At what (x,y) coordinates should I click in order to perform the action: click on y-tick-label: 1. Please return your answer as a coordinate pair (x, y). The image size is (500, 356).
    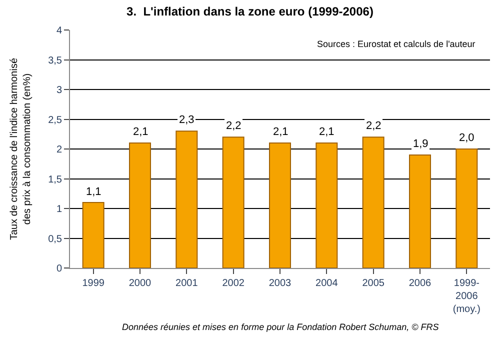
    Looking at the image, I should click on (59, 209).